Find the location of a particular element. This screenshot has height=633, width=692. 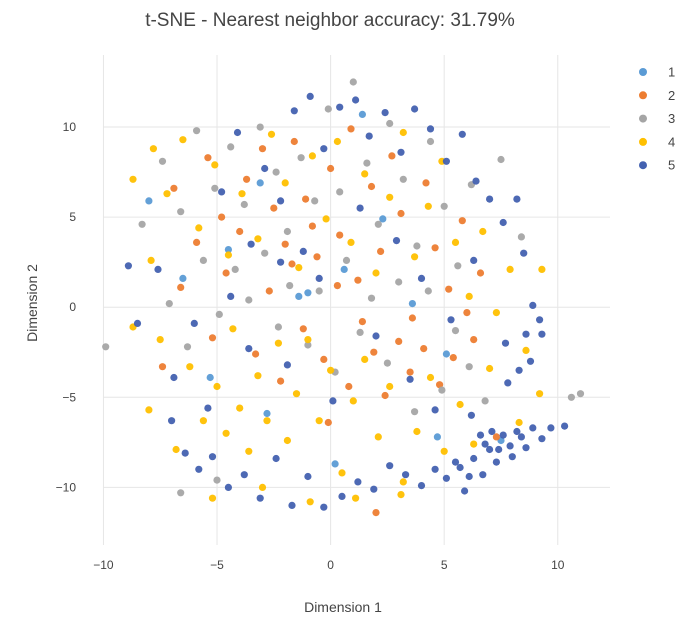

y-tick-label: 10 is located at coordinates (70, 127).